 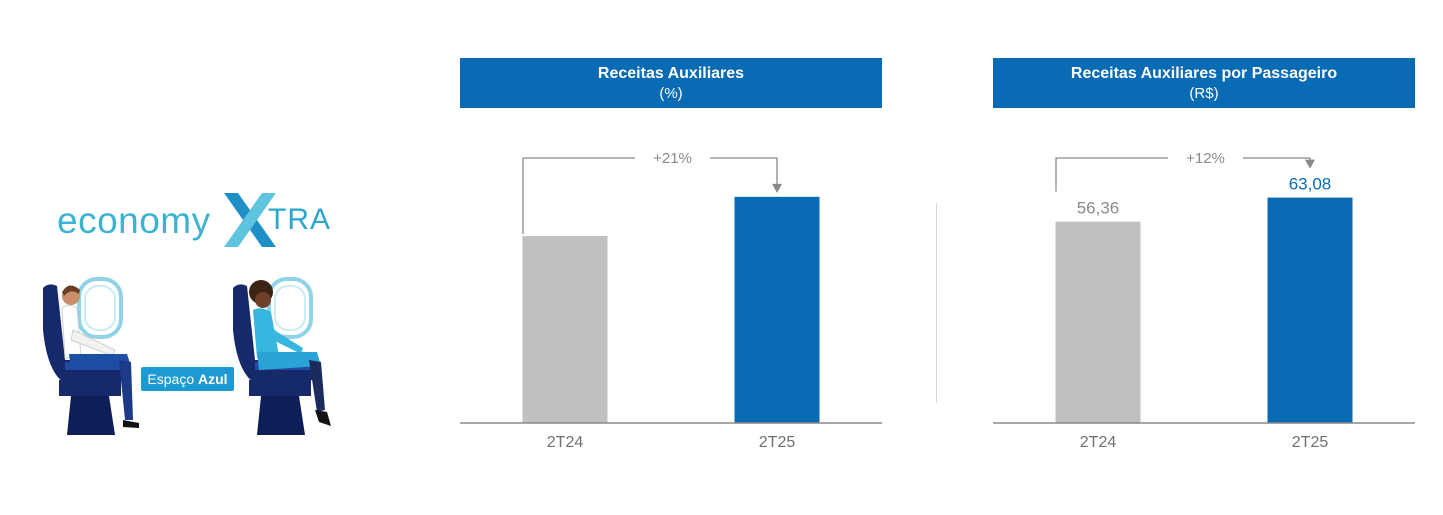 What do you see at coordinates (1205, 158) in the screenshot?
I see `change-label: +12%` at bounding box center [1205, 158].